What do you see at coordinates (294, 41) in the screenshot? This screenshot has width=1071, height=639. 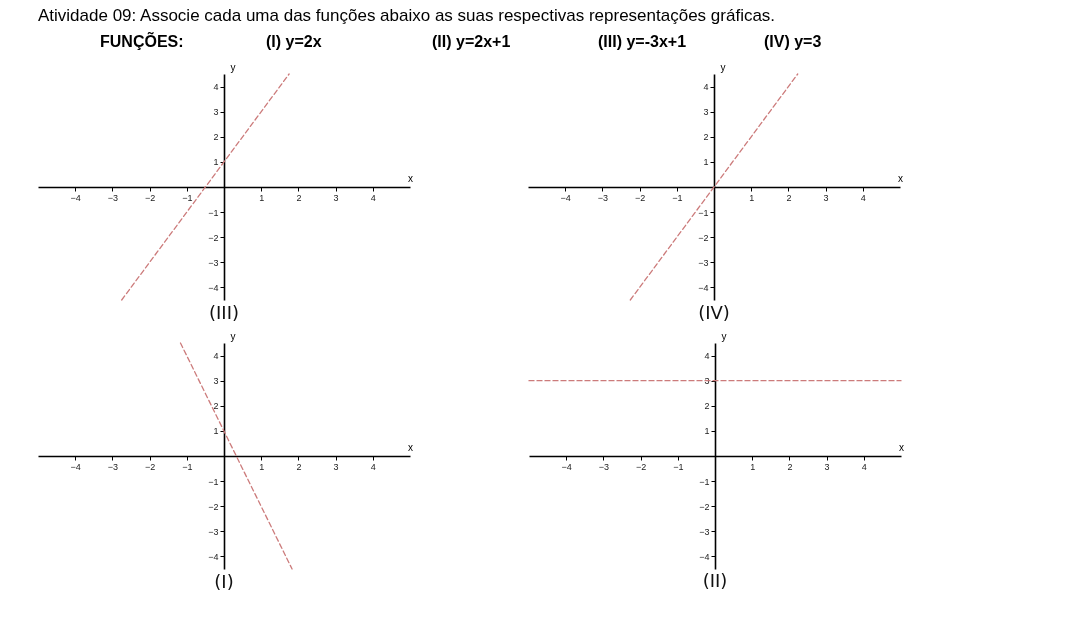 I see `text: (I) y=2x` at bounding box center [294, 41].